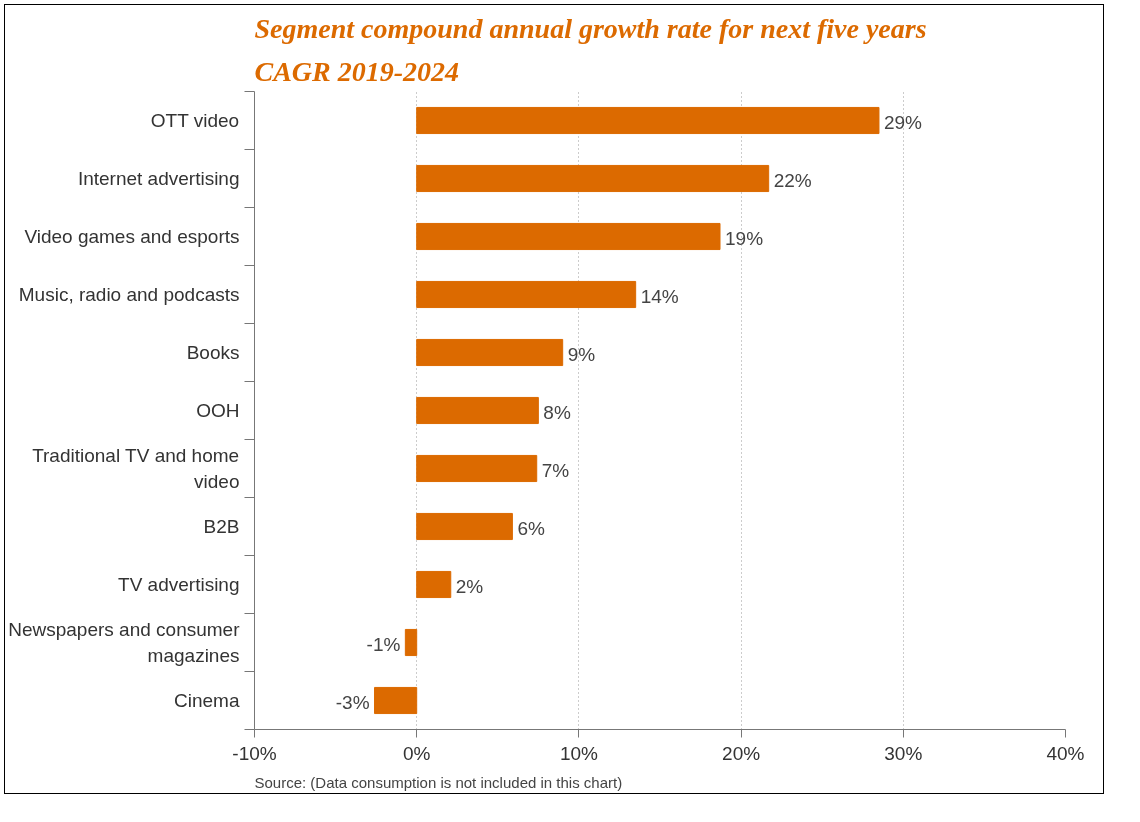 The image size is (1140, 822). I want to click on y-tick-label: Books, so click(213, 352).